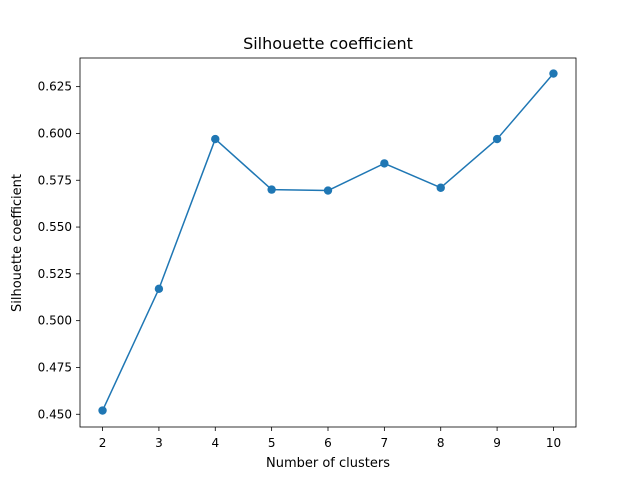 The image size is (640, 480). What do you see at coordinates (272, 443) in the screenshot?
I see `x-tick-label: 5` at bounding box center [272, 443].